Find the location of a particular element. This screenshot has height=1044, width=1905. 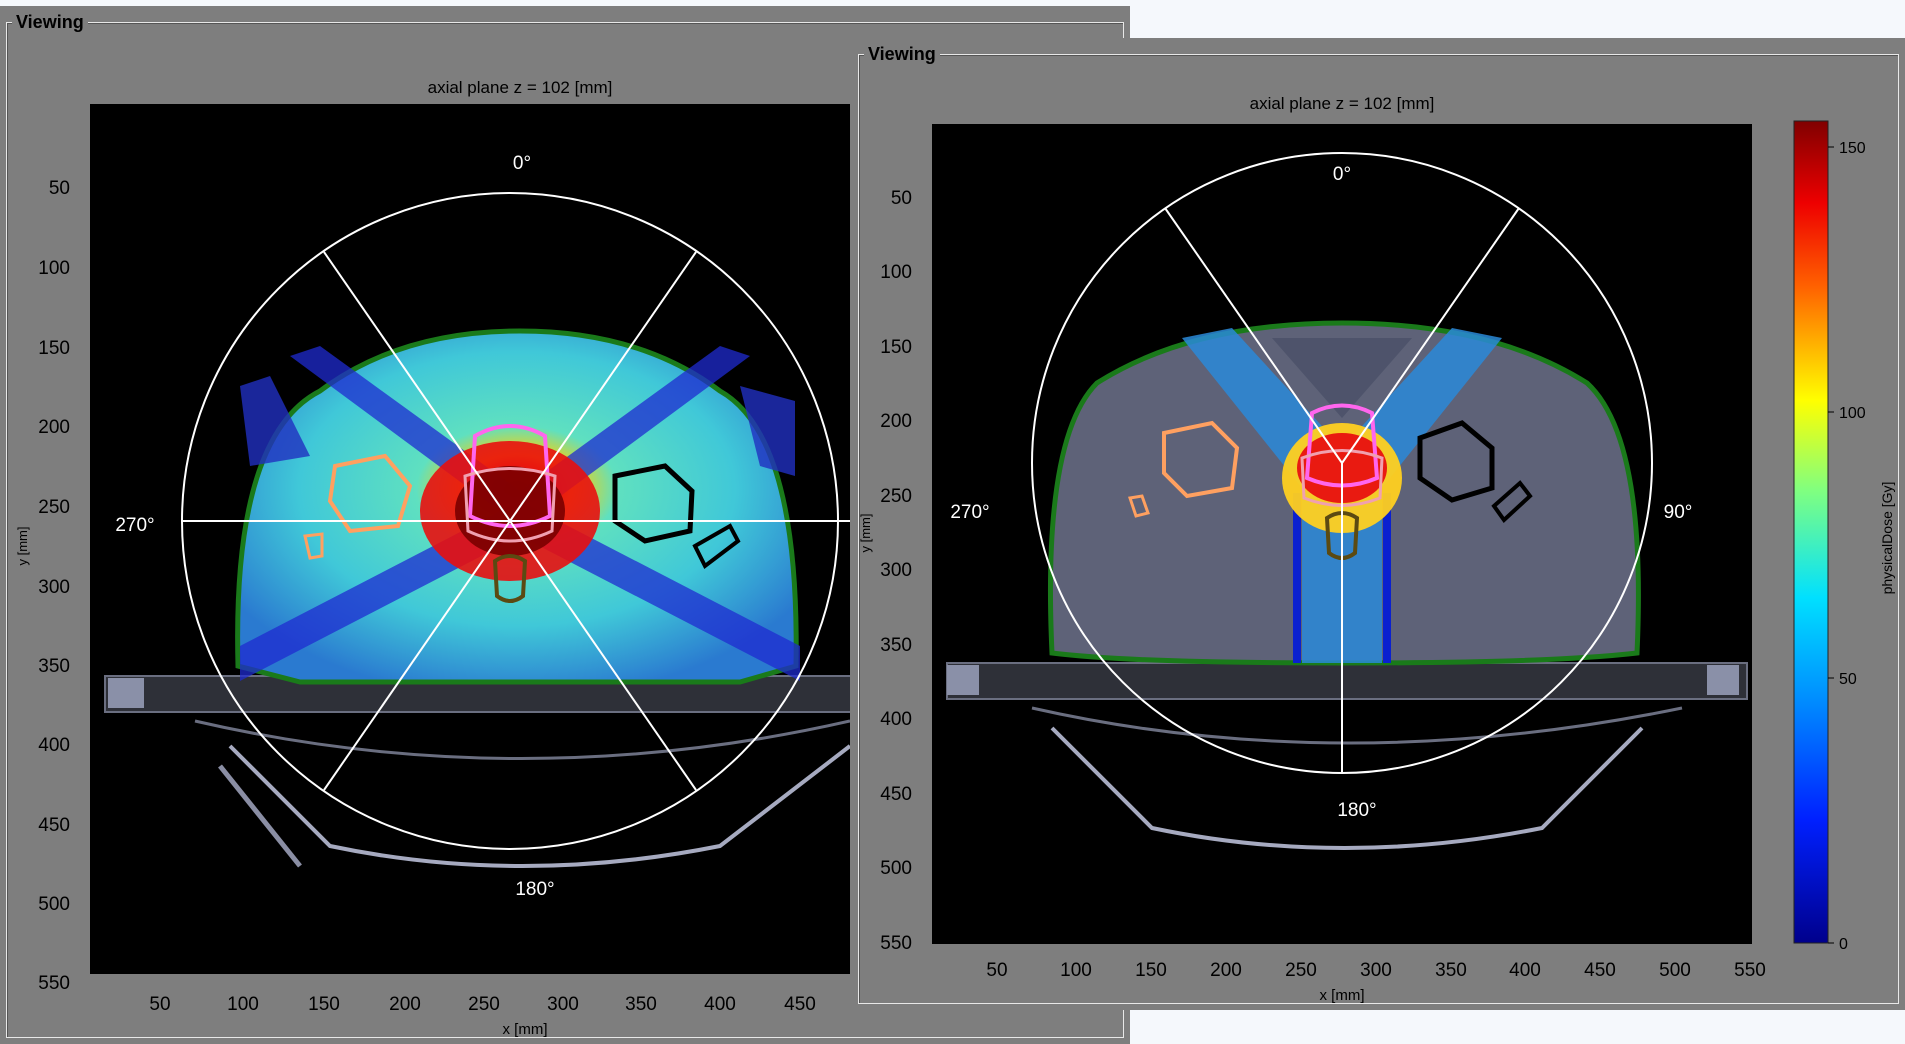

angle-label-90: 90° is located at coordinates (1678, 512).